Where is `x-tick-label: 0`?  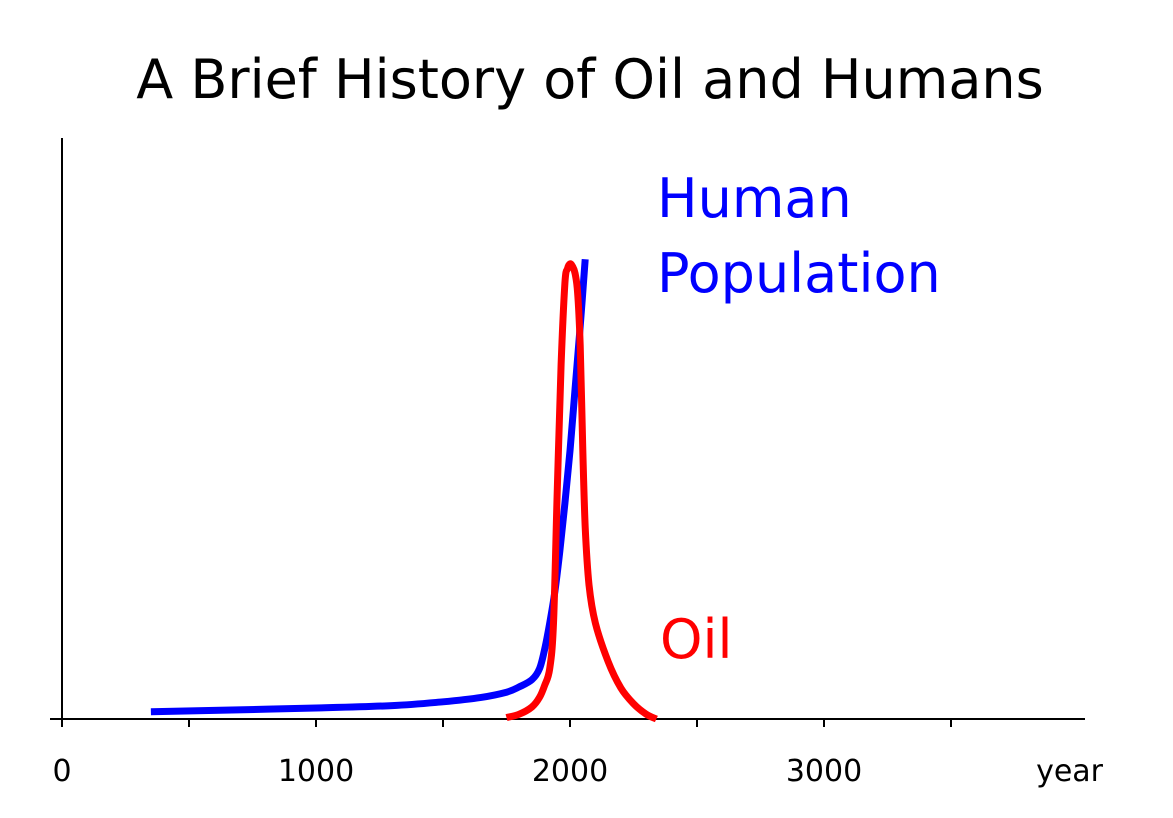 x-tick-label: 0 is located at coordinates (61, 771).